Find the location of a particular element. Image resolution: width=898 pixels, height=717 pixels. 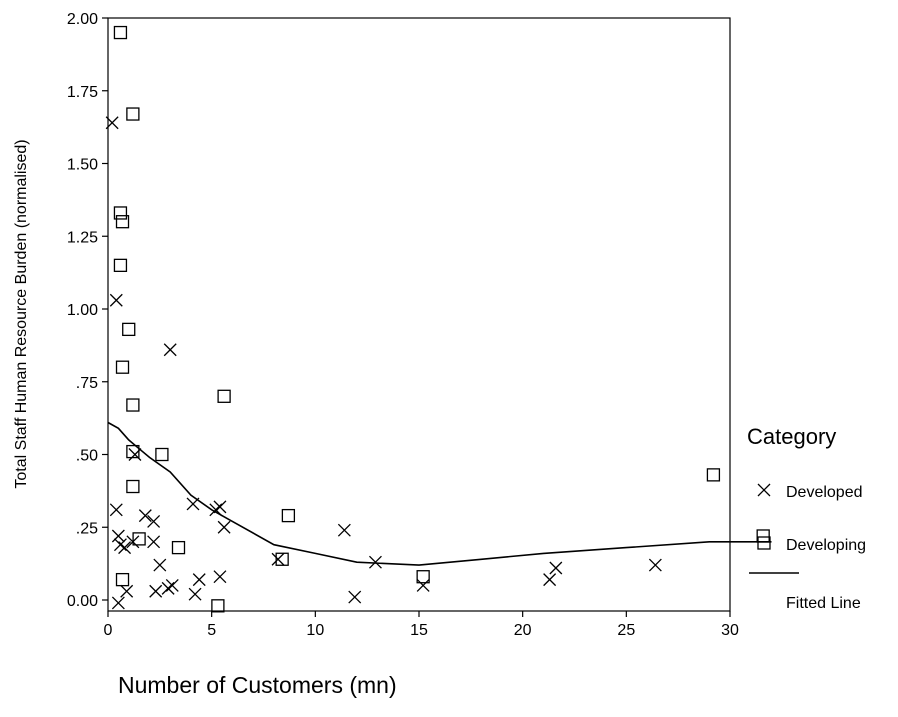

y-tick-label: .25 is located at coordinates (87, 528).